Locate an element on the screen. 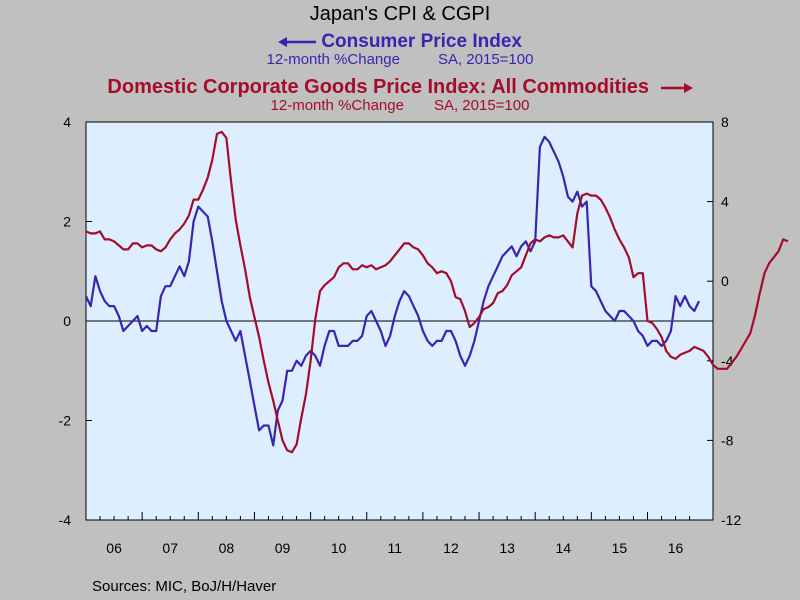  x-axis: 06 07 08 09 10 11 12 13 14 15 16 is located at coordinates (388, 534).